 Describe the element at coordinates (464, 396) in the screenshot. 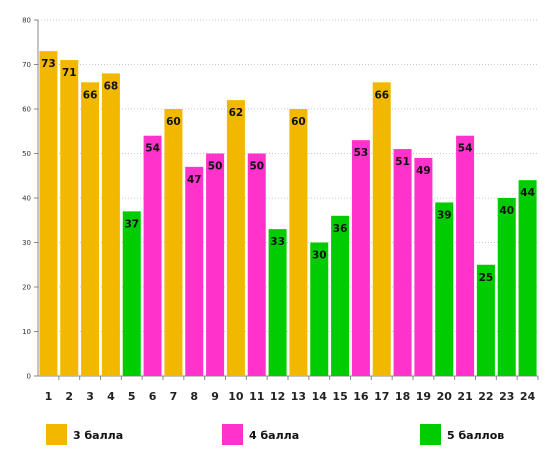

I see `x-tick-label: 21` at that location.